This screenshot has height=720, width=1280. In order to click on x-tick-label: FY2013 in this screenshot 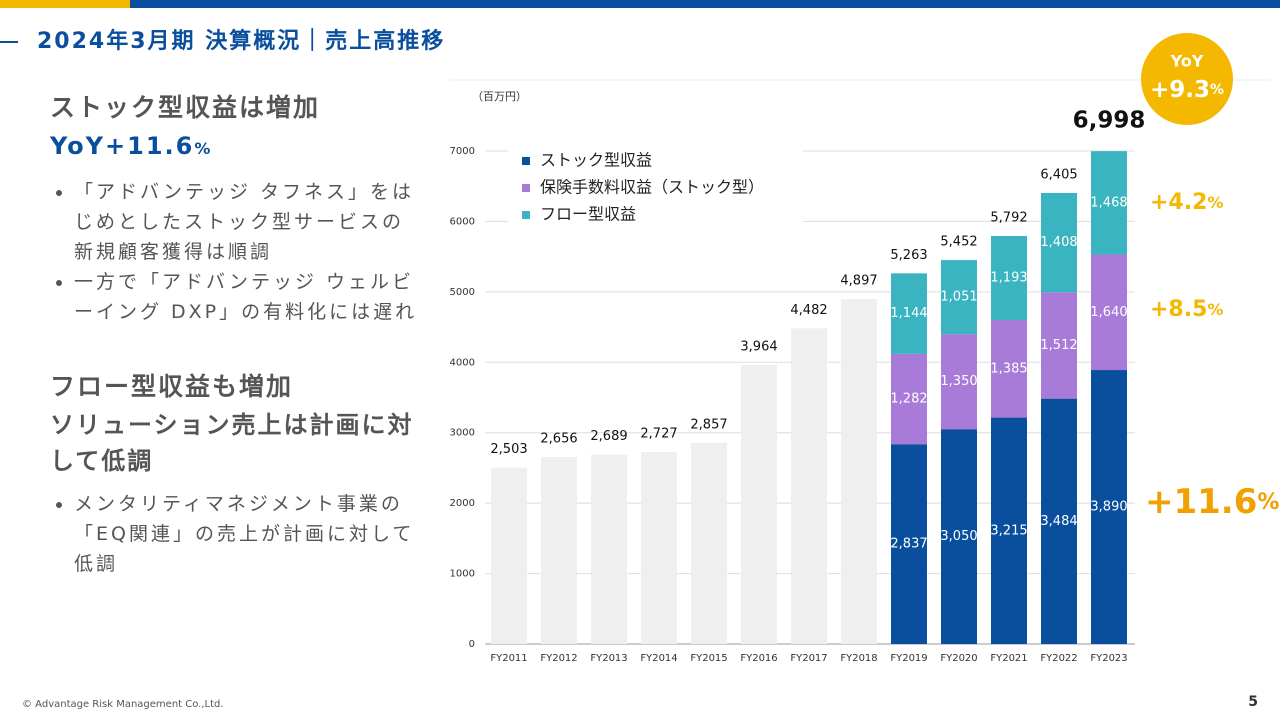, I will do `click(608, 658)`.